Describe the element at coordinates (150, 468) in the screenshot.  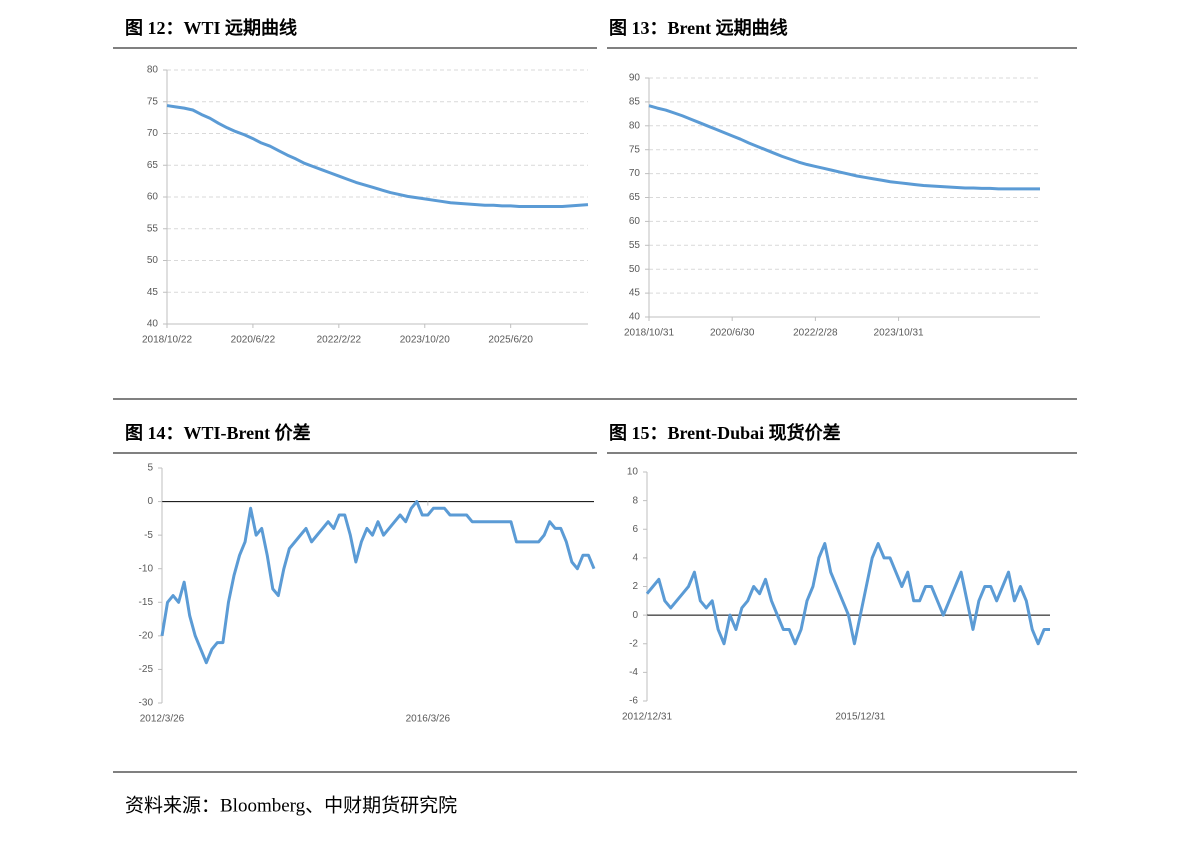
I see `y-tick-label: 5` at that location.